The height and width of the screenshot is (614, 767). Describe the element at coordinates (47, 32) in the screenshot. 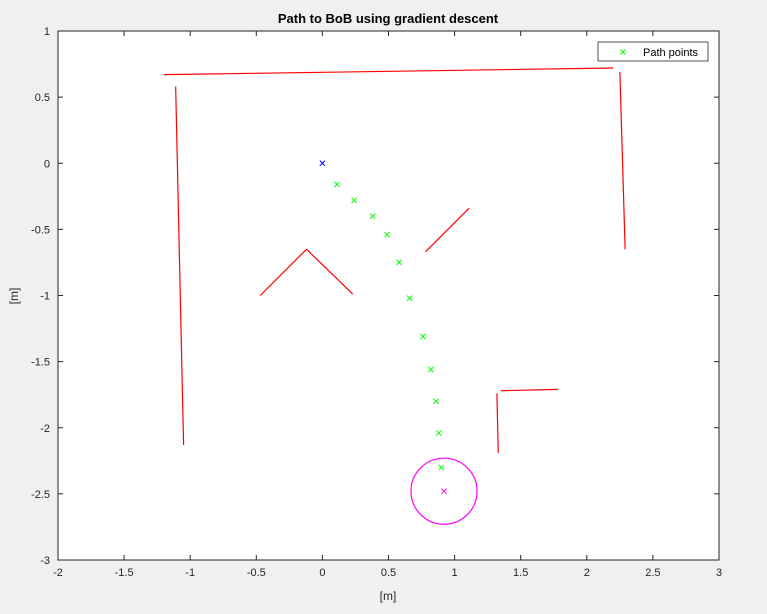

I see `y-tick-label: 1` at that location.